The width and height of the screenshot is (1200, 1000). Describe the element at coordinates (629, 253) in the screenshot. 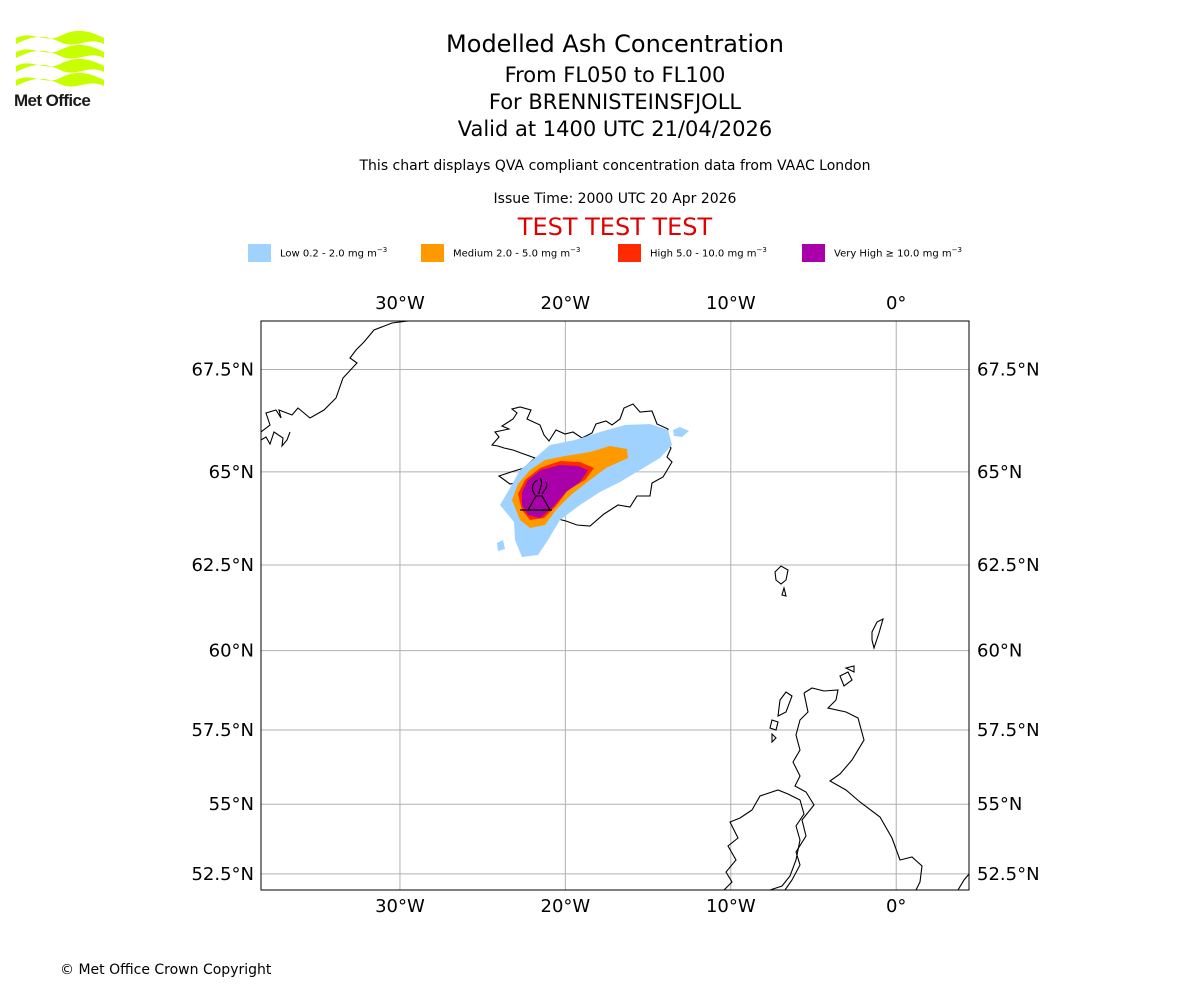

I see `legend-swatch-high` at that location.